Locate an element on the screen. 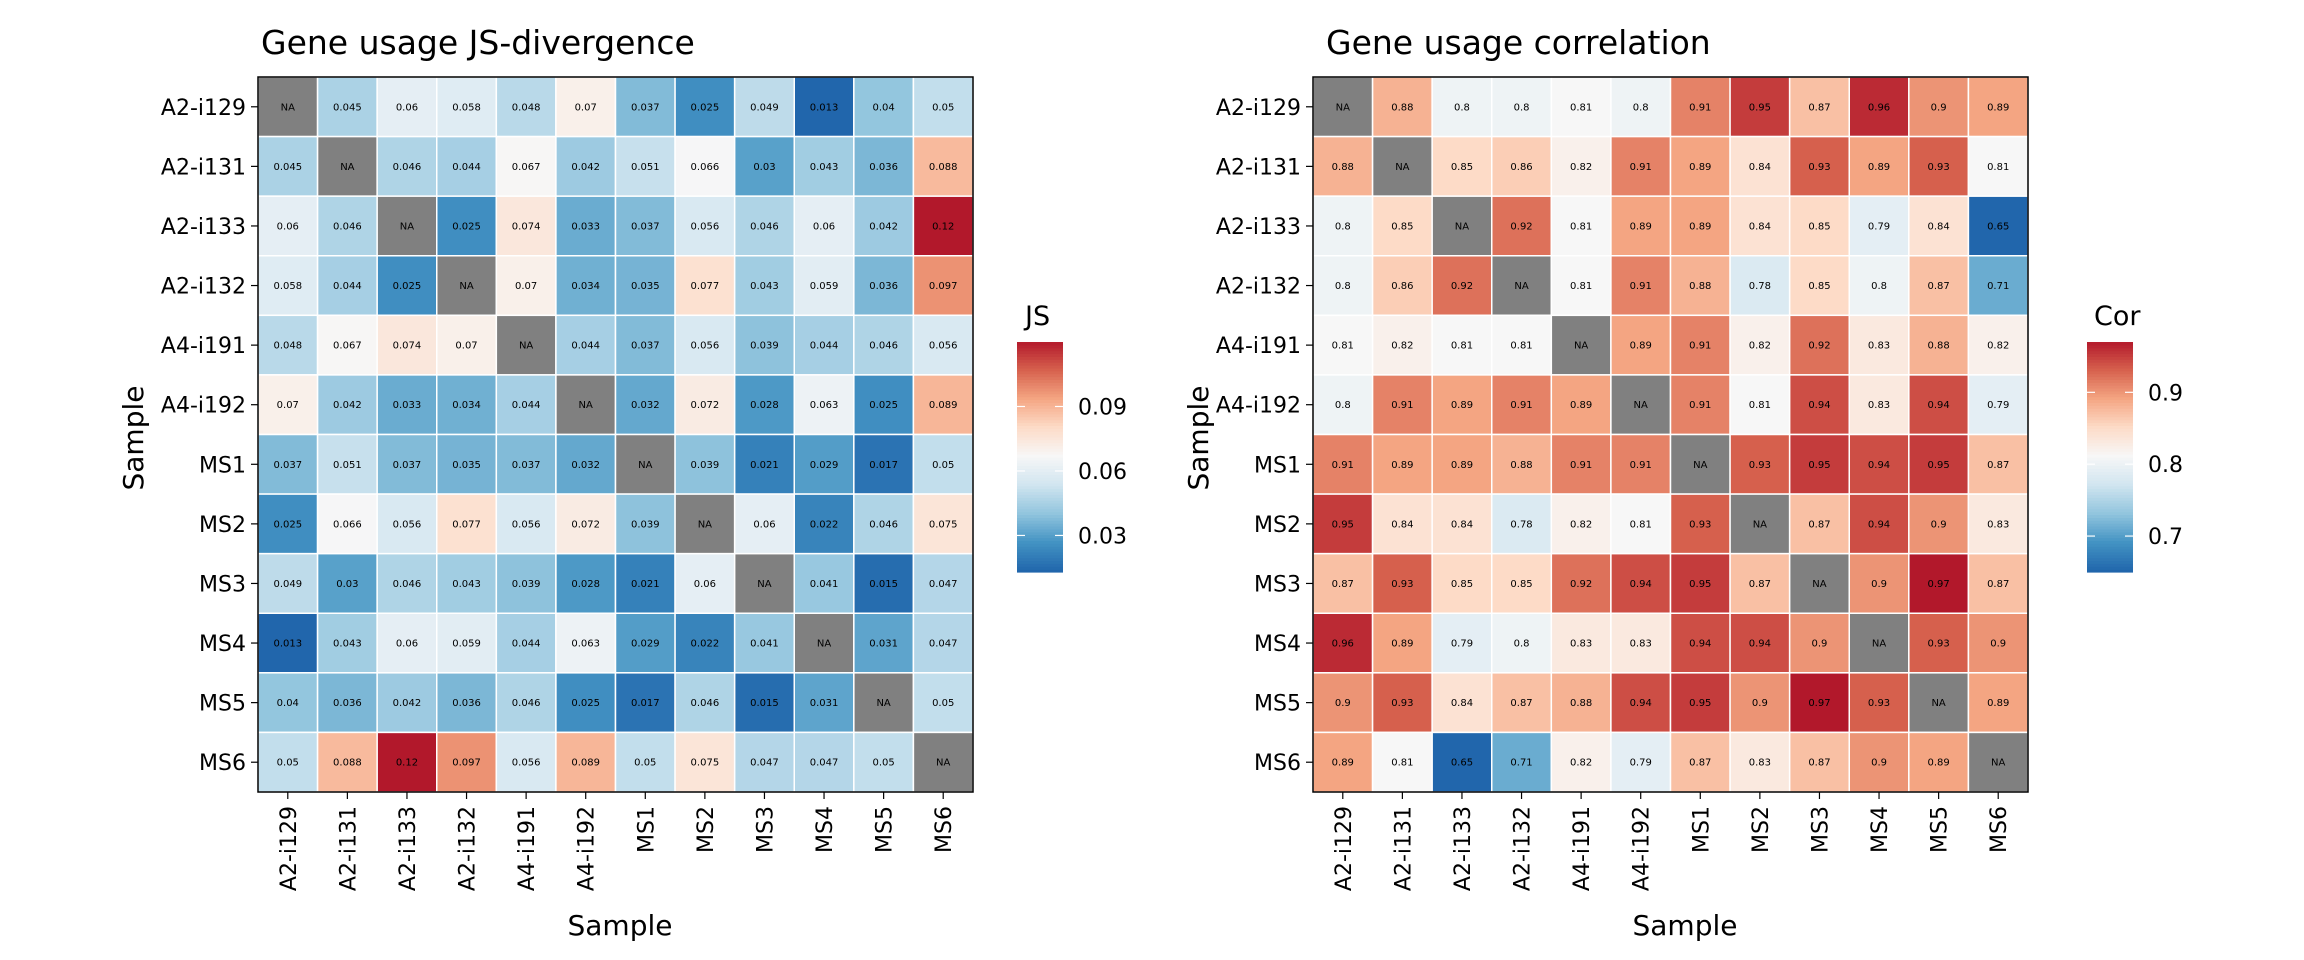 The width and height of the screenshot is (2304, 960). js-cell-value-label: 0.058 is located at coordinates (287, 286).